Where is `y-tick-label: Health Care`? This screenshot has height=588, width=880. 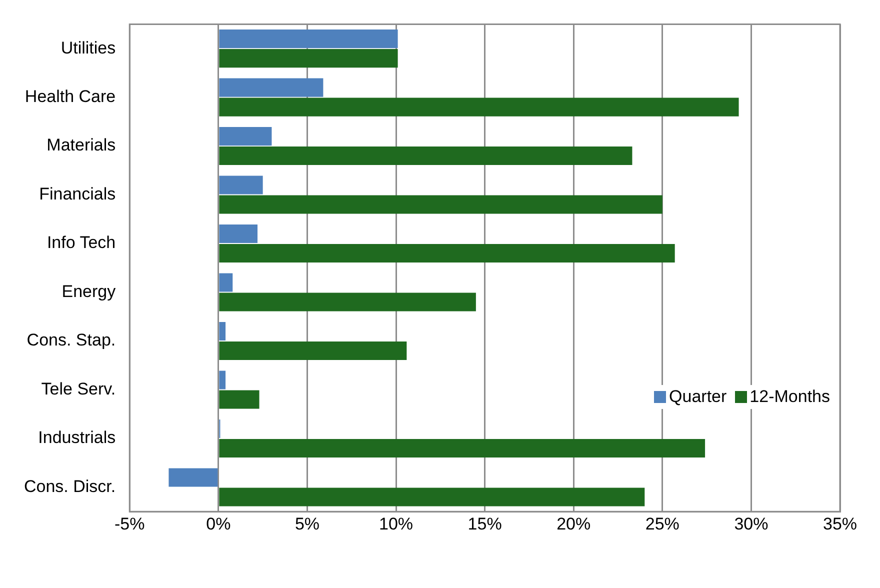
y-tick-label: Health Care is located at coordinates (70, 96).